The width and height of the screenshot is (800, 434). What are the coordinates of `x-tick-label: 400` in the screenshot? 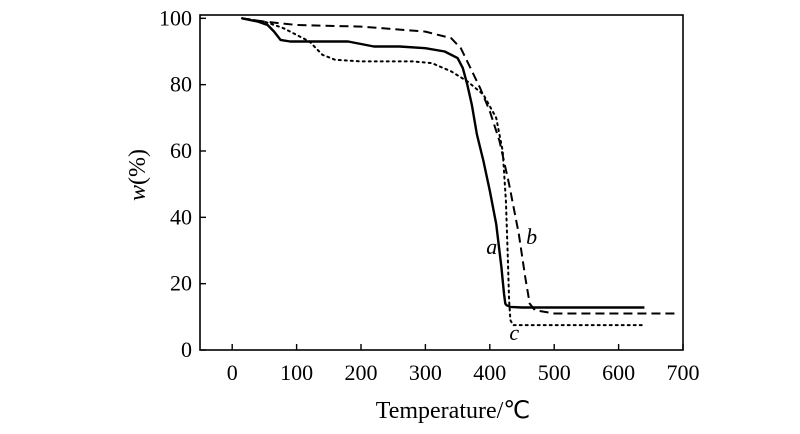 It's located at (489, 372).